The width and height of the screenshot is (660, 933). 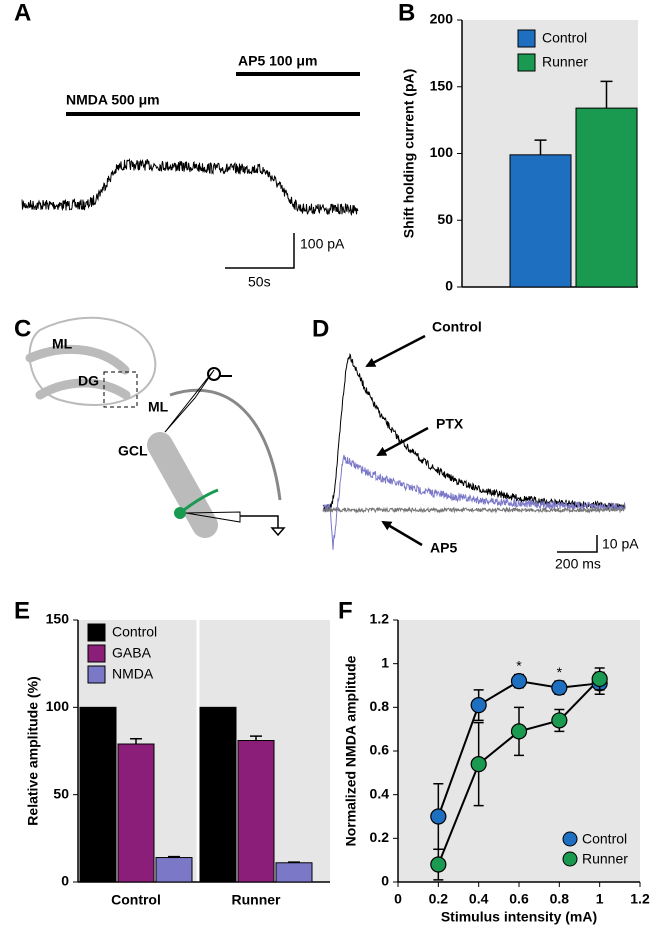 I want to click on panel-label: D, so click(x=320, y=328).